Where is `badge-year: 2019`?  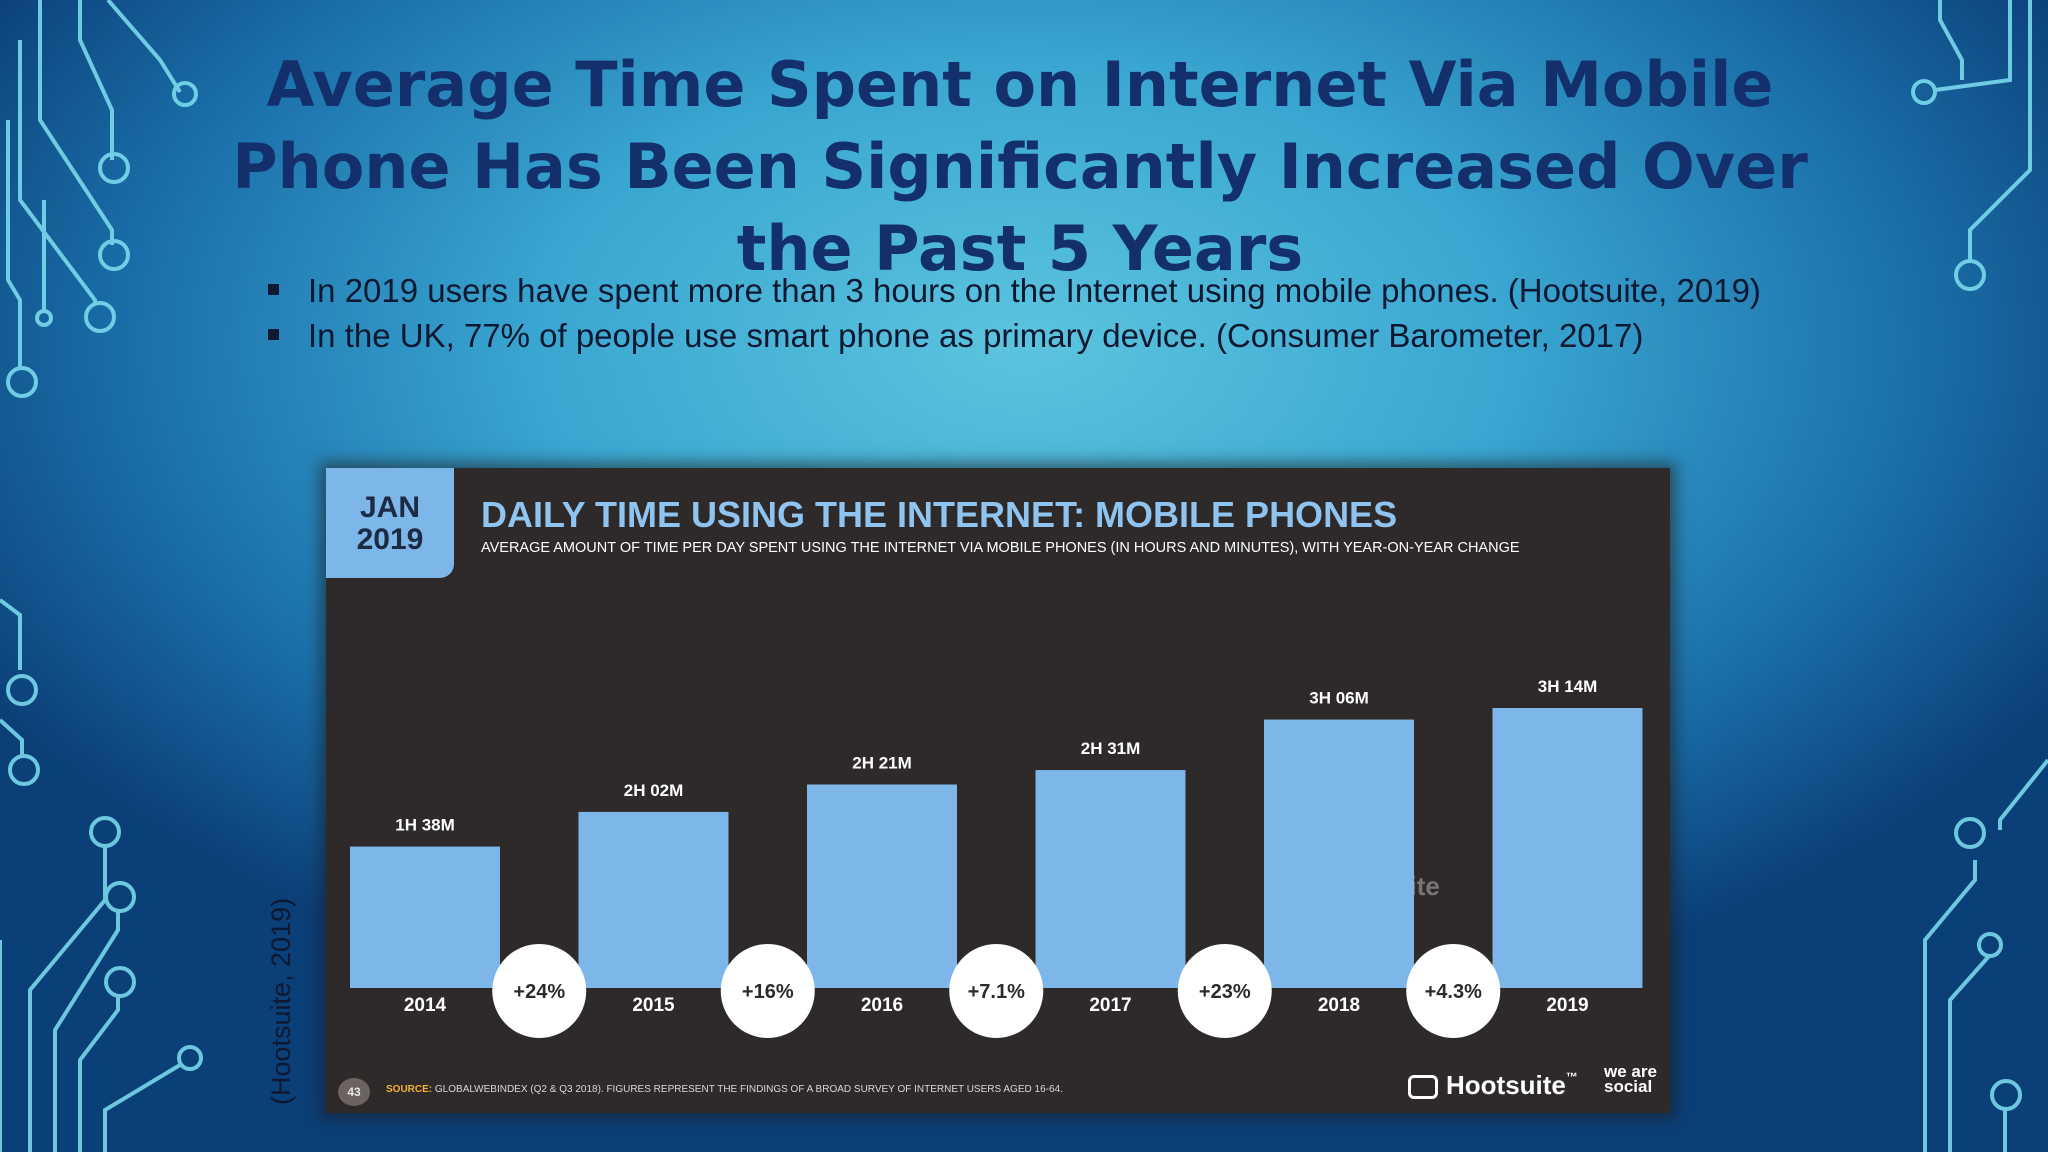
badge-year: 2019 is located at coordinates (390, 539).